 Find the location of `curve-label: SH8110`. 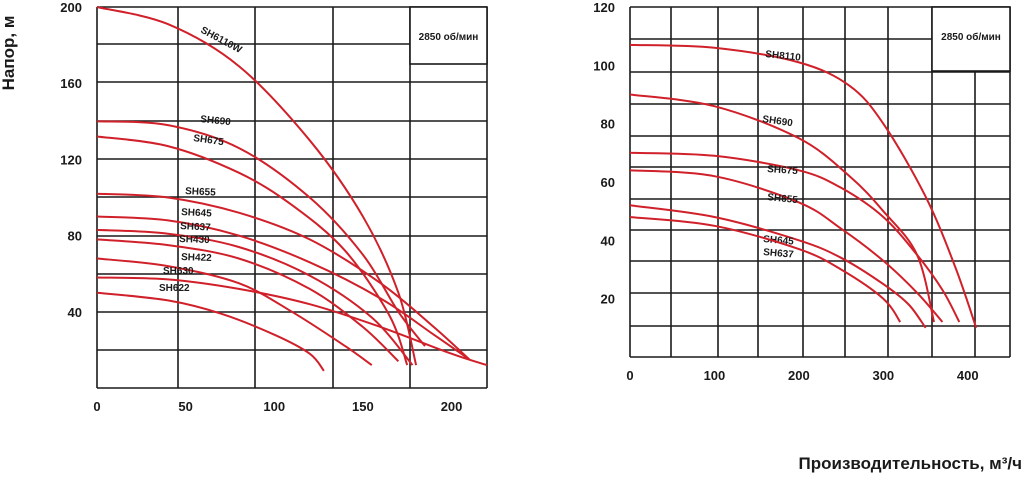

curve-label: SH8110 is located at coordinates (783, 56).